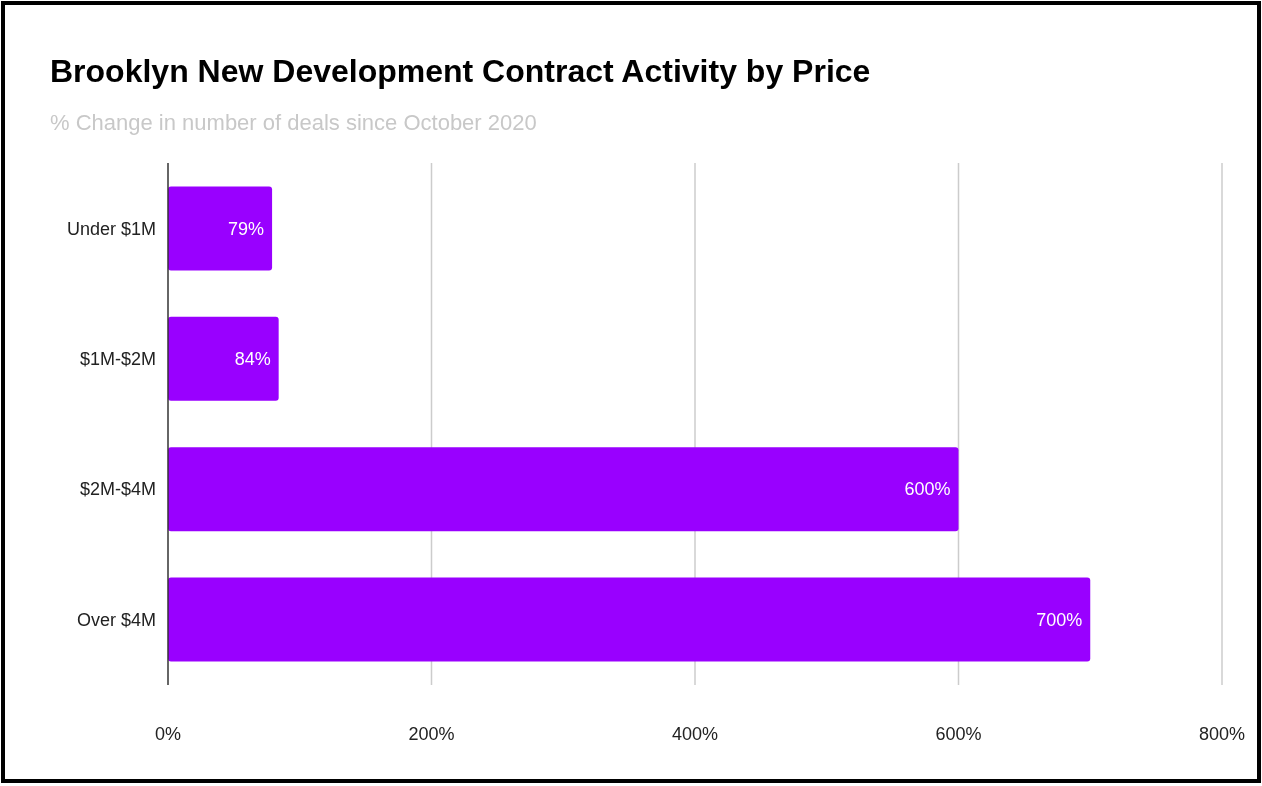  Describe the element at coordinates (958, 734) in the screenshot. I see `x-tick-label: 600%` at that location.